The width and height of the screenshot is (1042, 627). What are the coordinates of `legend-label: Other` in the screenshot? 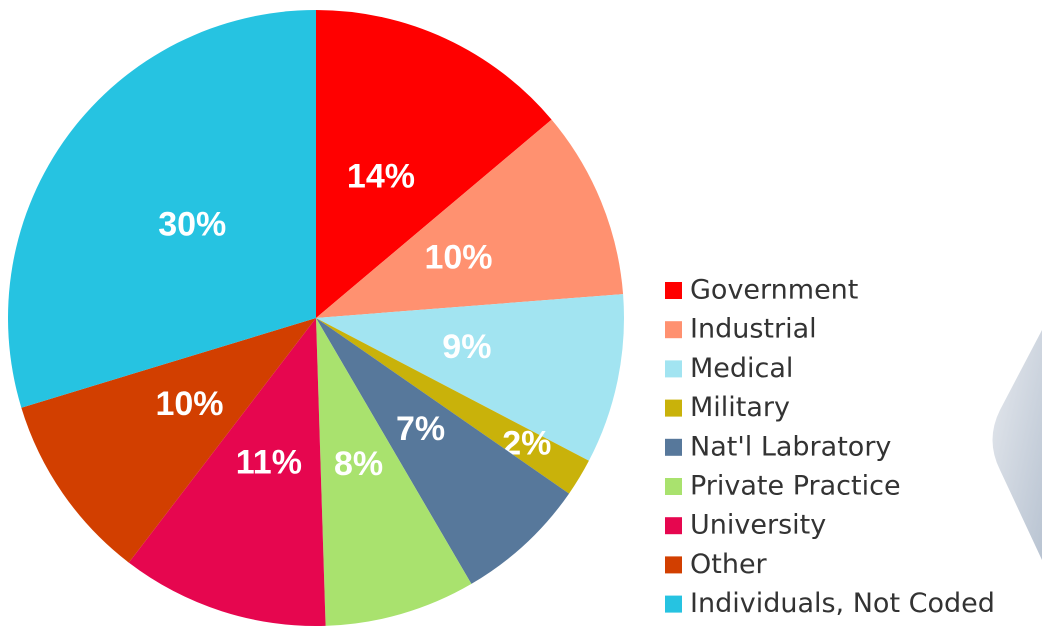 It's located at (729, 564).